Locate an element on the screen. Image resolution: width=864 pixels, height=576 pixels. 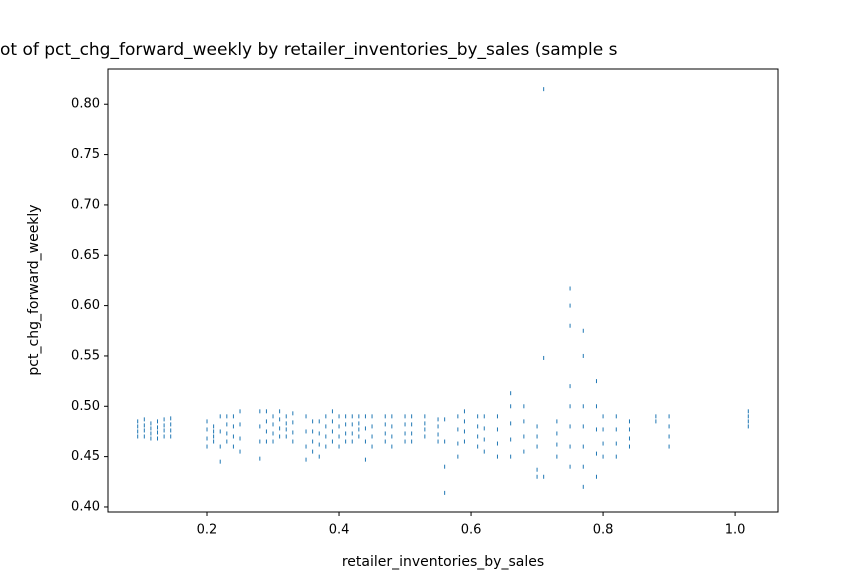
x-tick-label: 0.2 is located at coordinates (207, 530).